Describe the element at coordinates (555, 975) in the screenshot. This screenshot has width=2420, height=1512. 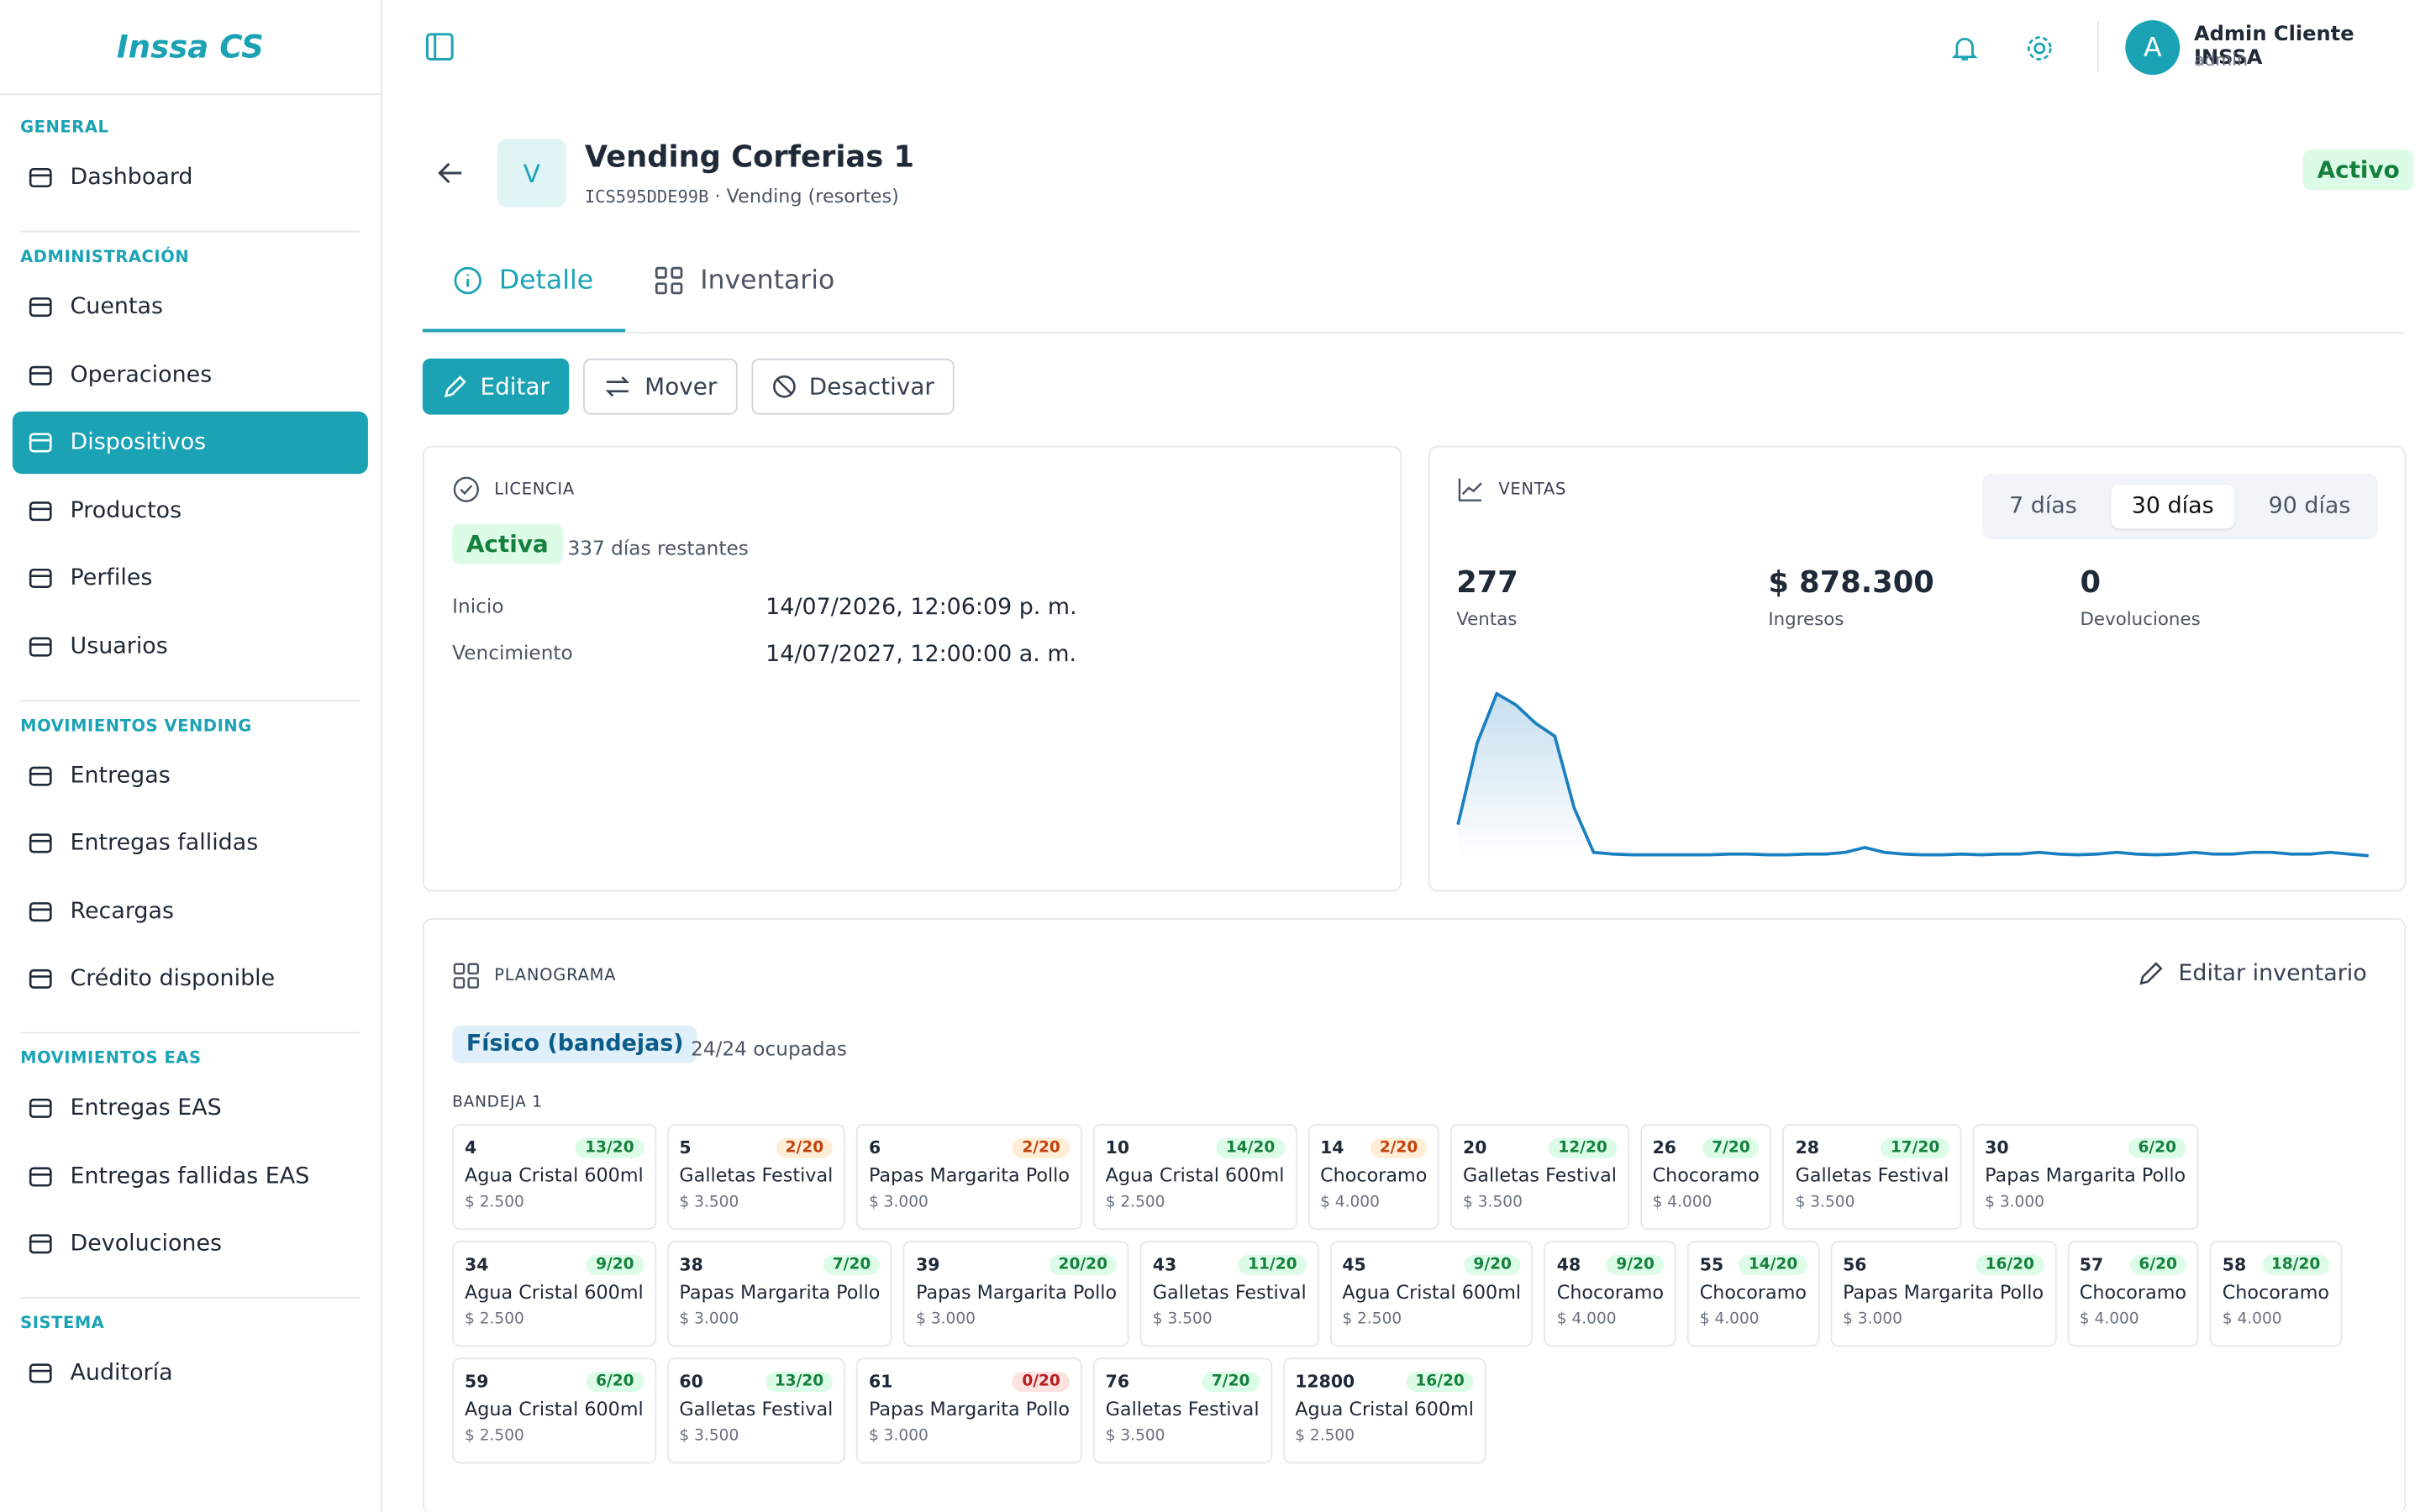
I see `card-title: PLANOGRAMA` at that location.